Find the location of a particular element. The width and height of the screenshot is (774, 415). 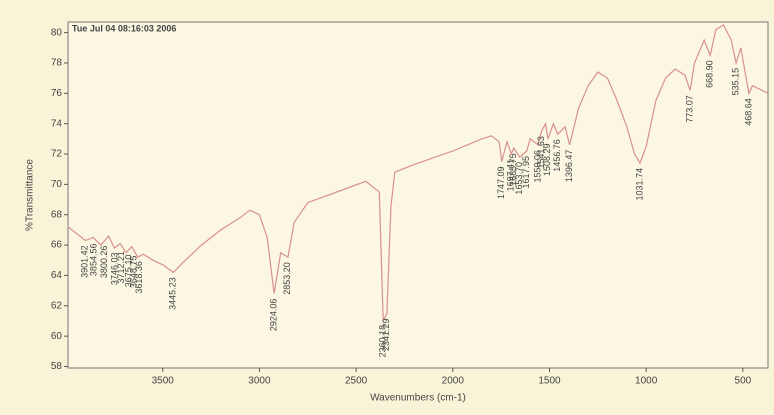

peak-label: 2360.18 is located at coordinates (383, 341).